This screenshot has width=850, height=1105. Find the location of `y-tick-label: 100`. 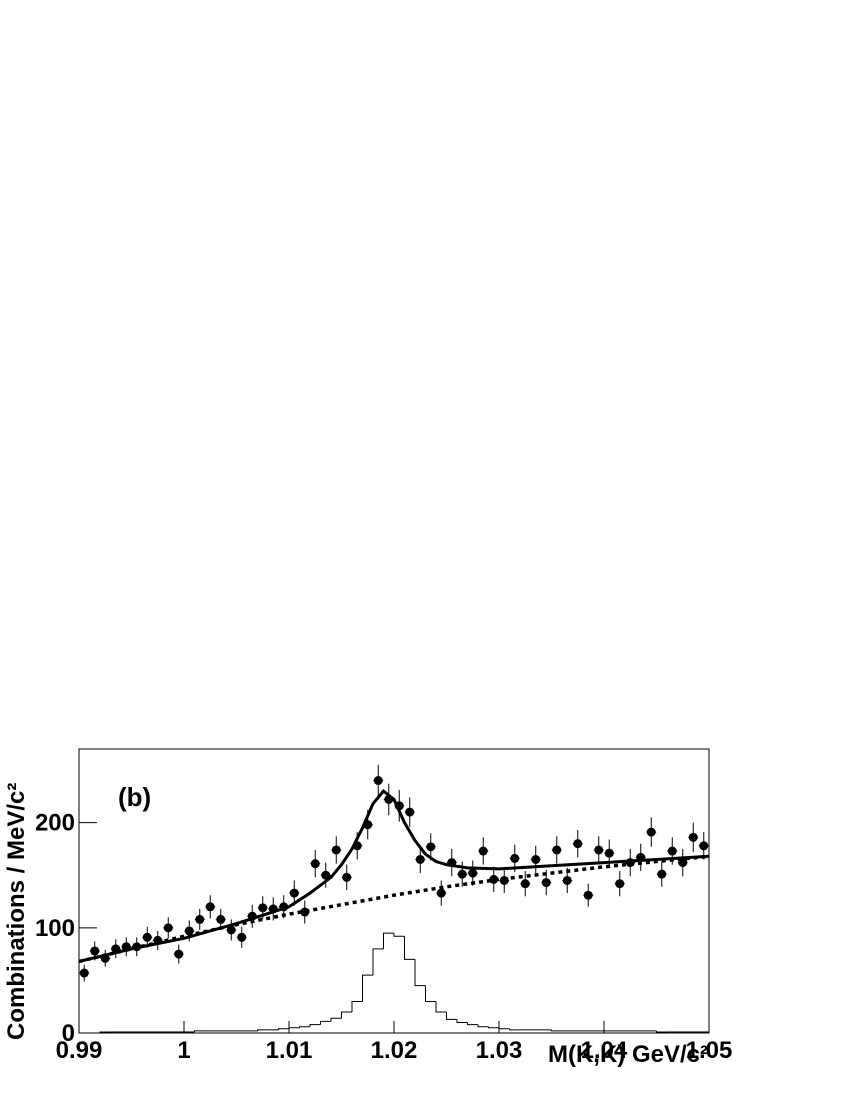

y-tick-label: 100 is located at coordinates (55, 928).